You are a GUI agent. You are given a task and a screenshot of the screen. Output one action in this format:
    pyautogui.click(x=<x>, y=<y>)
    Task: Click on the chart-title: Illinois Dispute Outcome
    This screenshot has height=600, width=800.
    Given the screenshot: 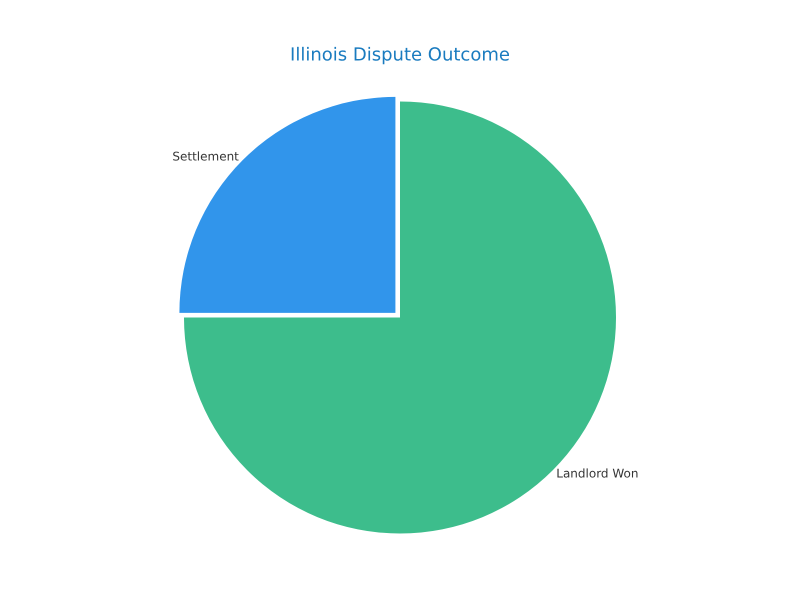 What is the action you would take?
    pyautogui.click(x=400, y=55)
    